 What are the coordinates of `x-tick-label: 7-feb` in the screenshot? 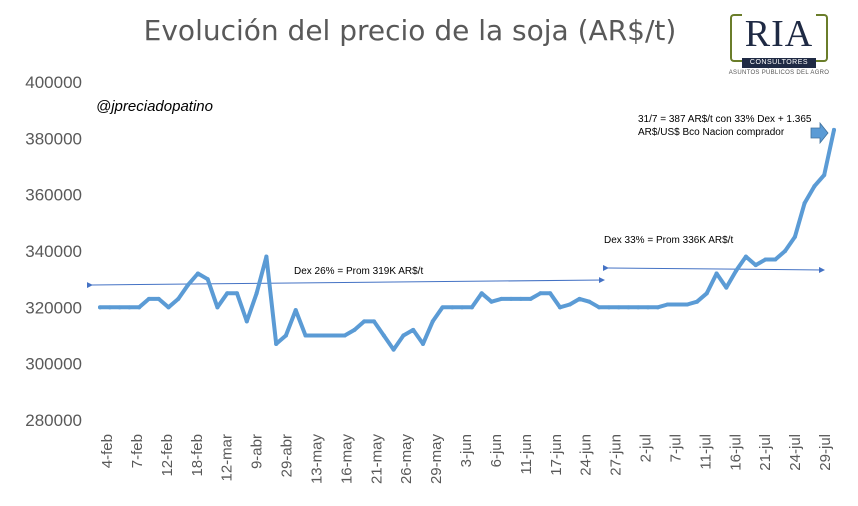 It's located at (137, 451).